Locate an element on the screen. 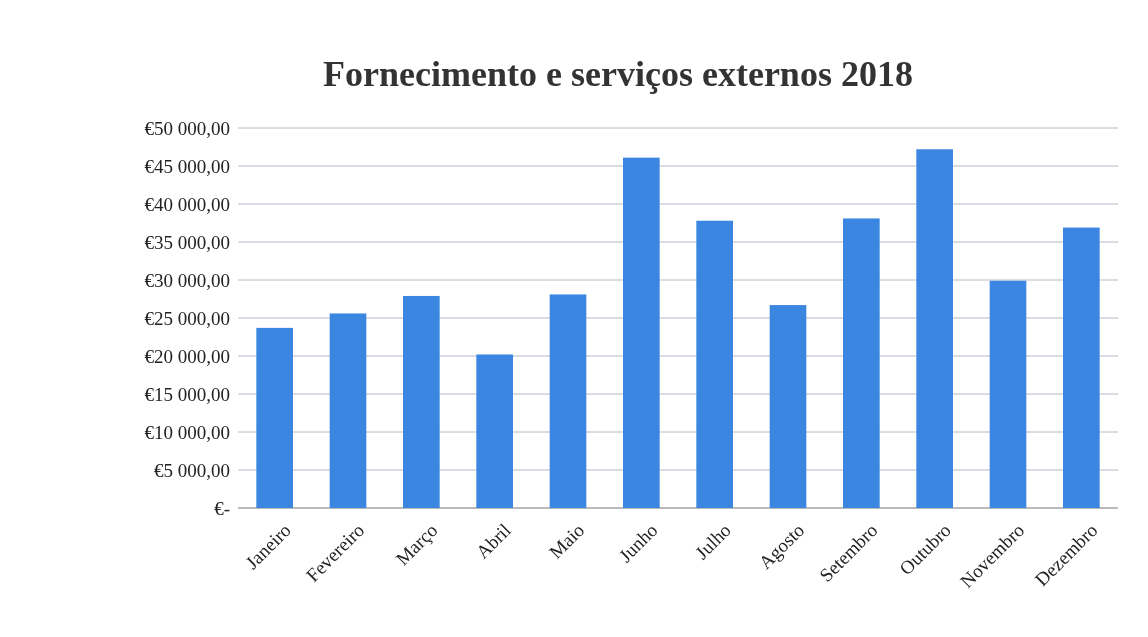 The height and width of the screenshot is (637, 1148). y-tick-label: €35 000,00 is located at coordinates (187, 242).